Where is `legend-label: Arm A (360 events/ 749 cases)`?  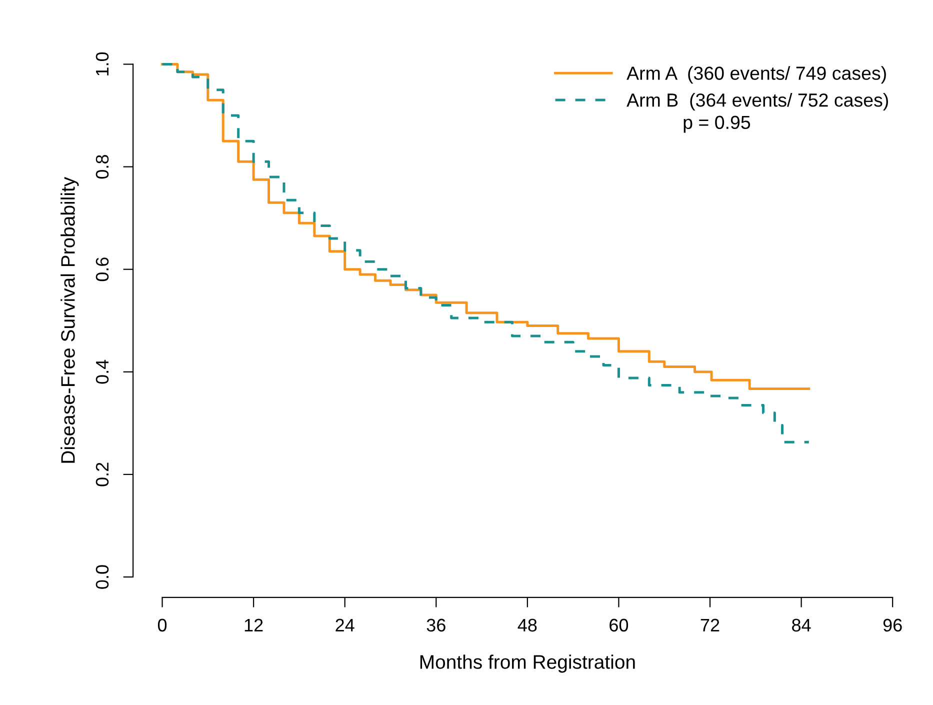 legend-label: Arm A (360 events/ 749 cases) is located at coordinates (756, 75).